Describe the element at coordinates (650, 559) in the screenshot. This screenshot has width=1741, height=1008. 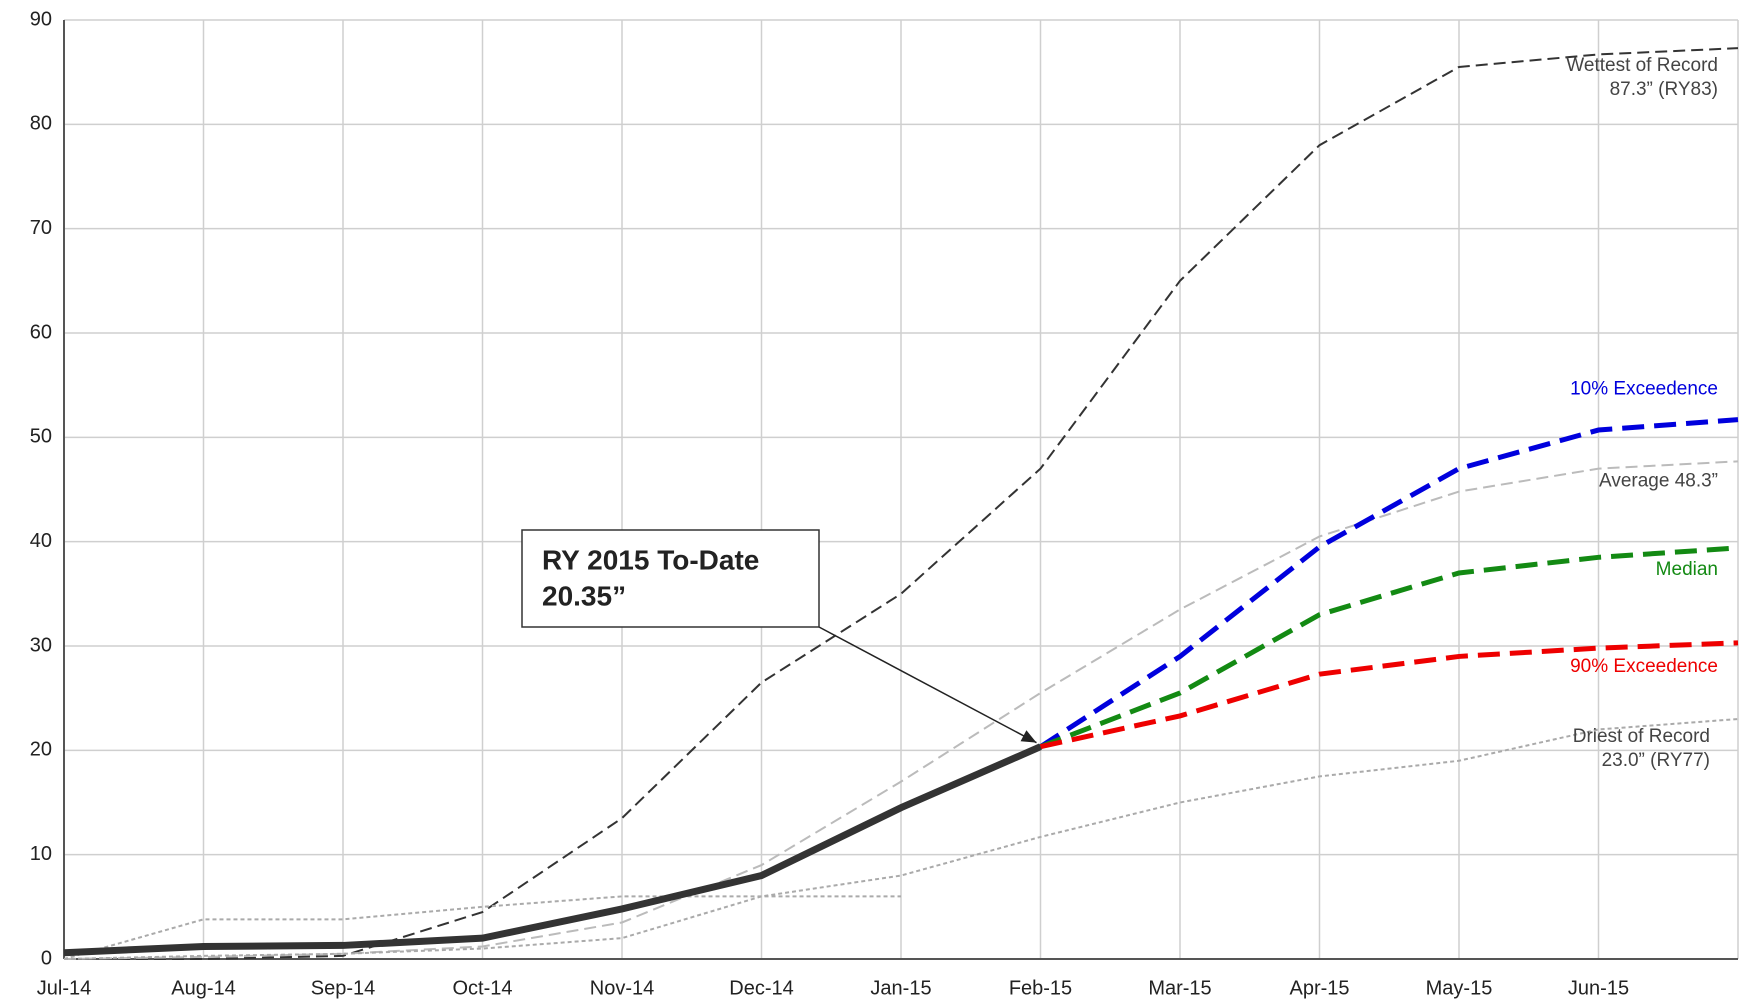
I see `callout-text: RY 2015 To-Date` at that location.